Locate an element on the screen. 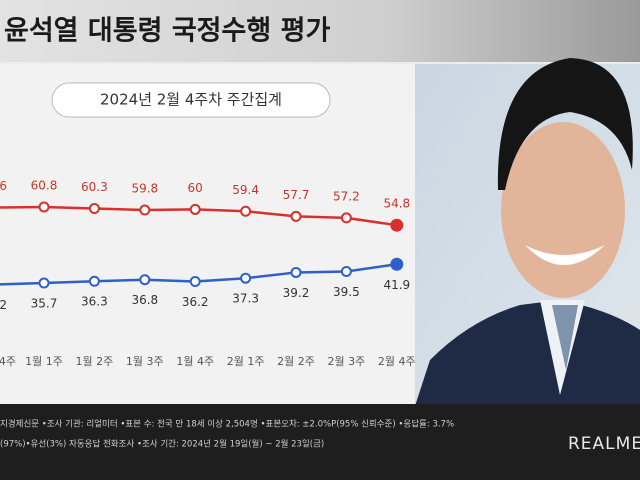  subtitle: 2024년 2월 4주차 주간집계 is located at coordinates (191, 100).